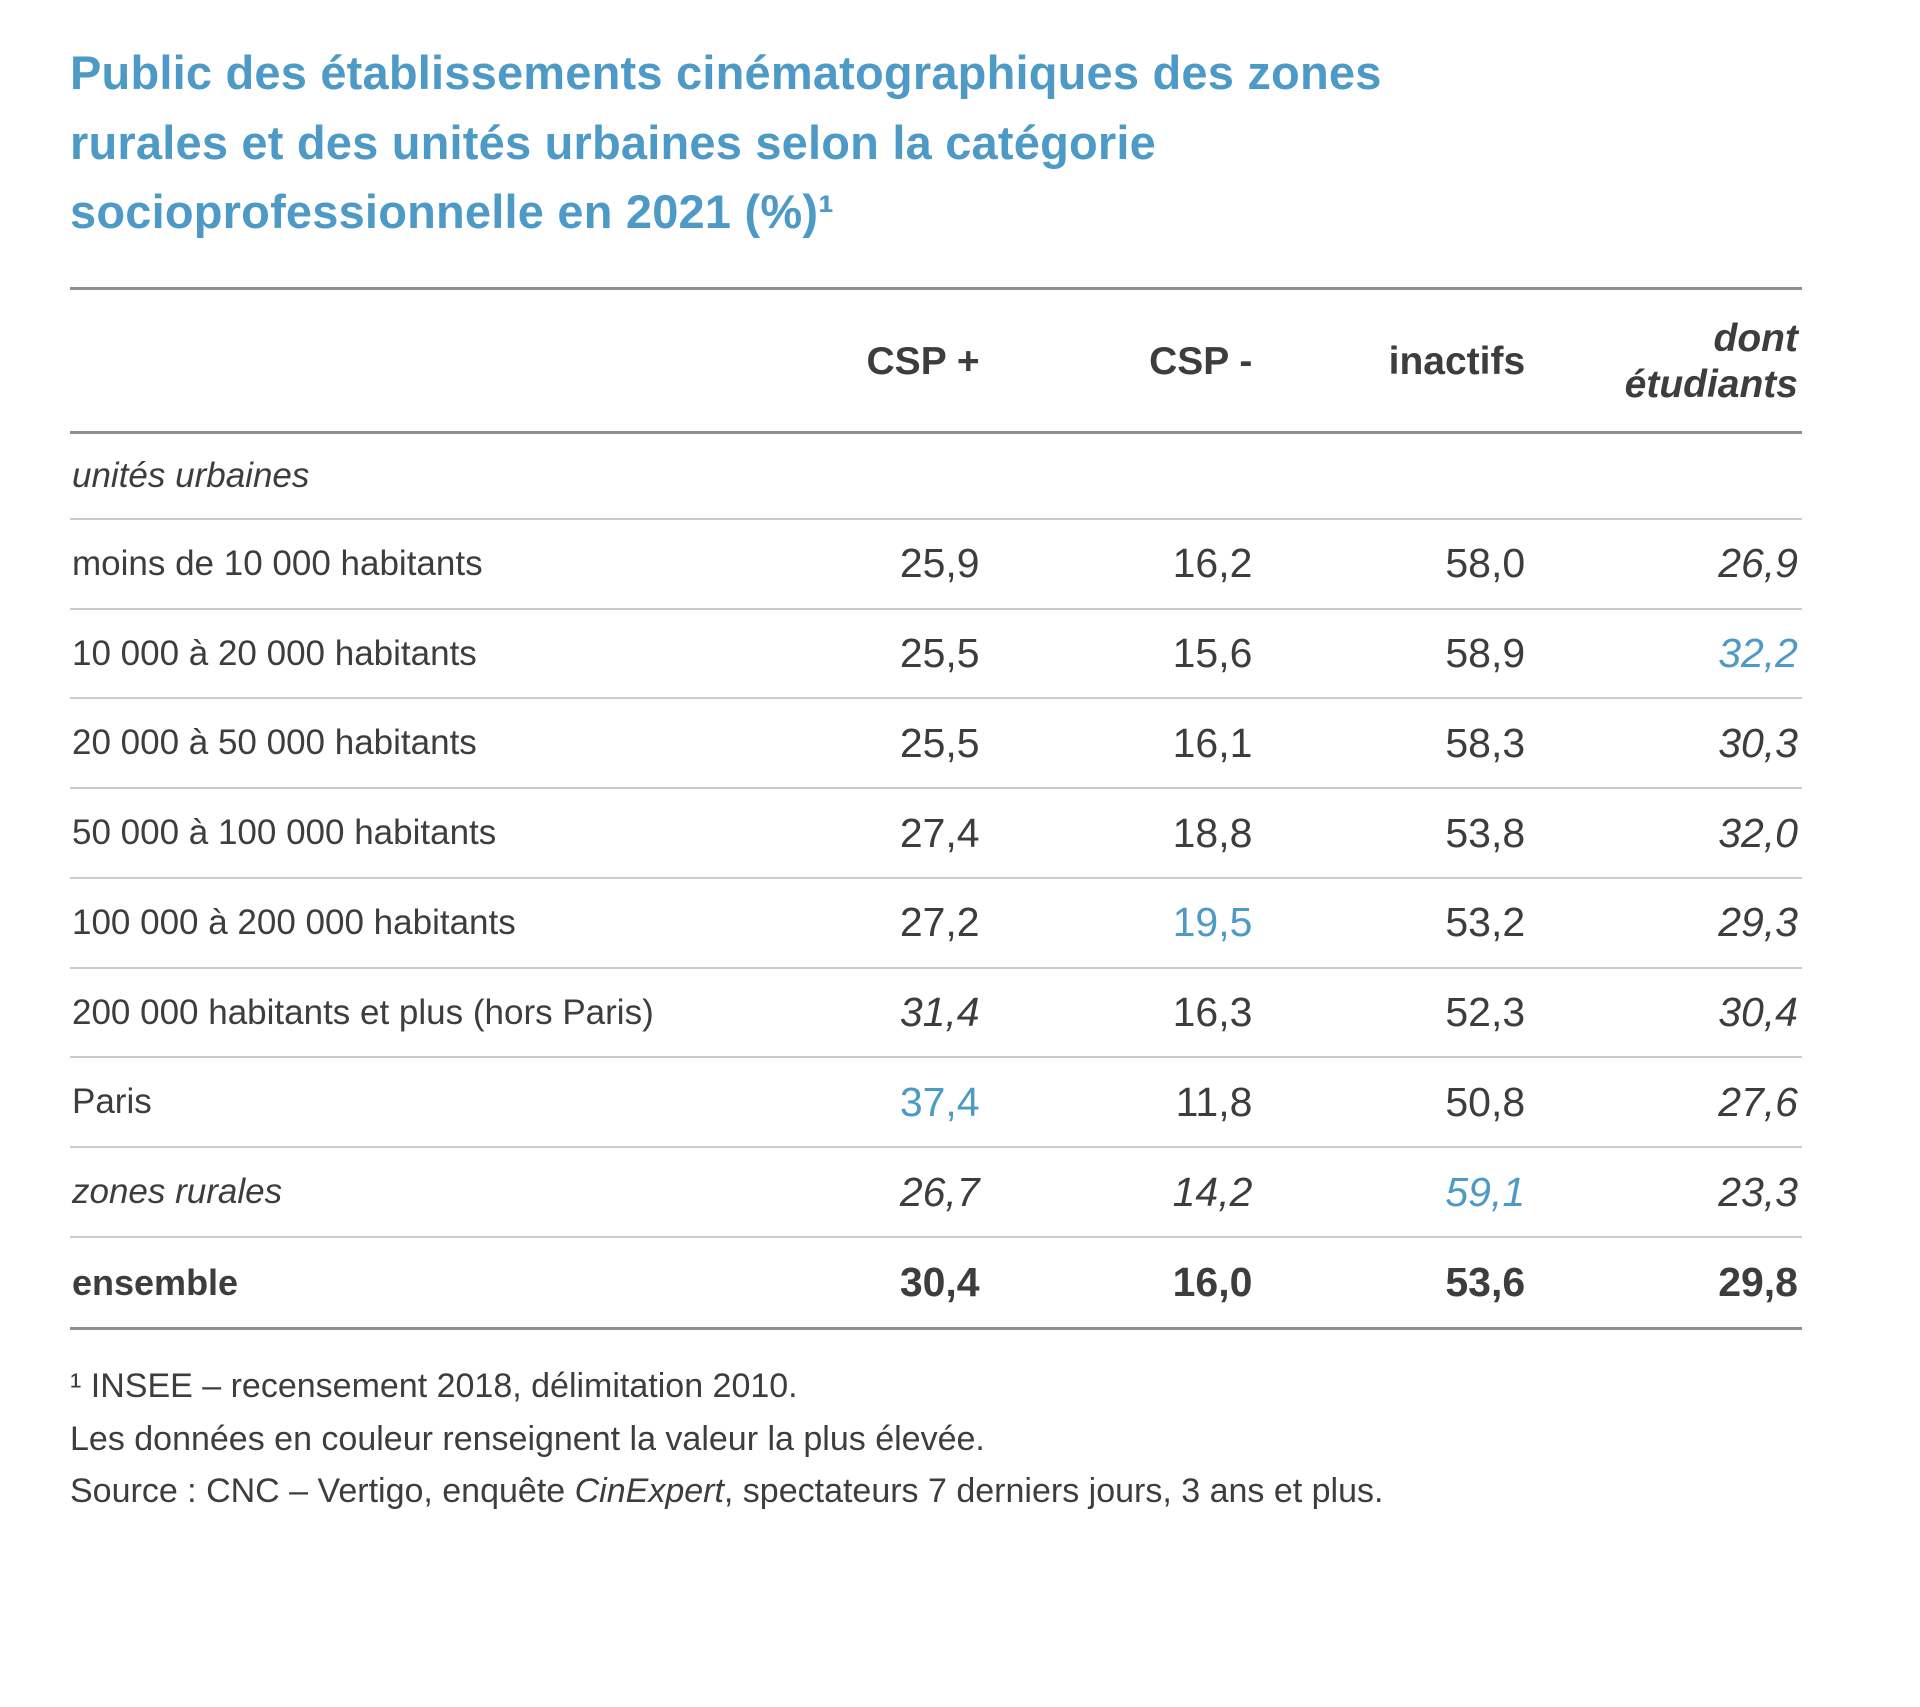  Describe the element at coordinates (1393, 1102) in the screenshot. I see `value-cell: 50,8` at that location.